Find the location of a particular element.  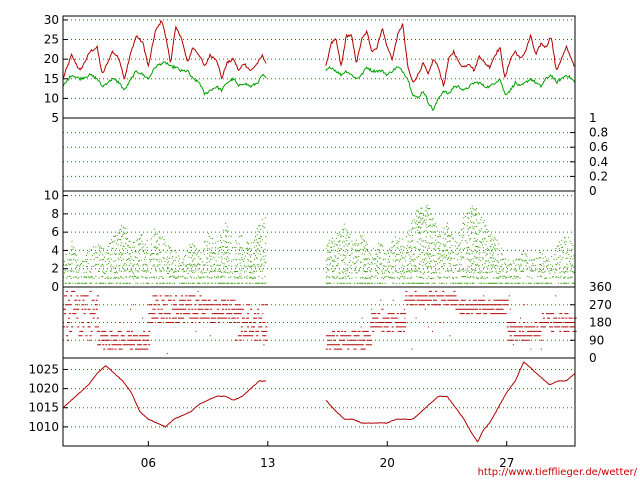

x-tick-label: 06 is located at coordinates (148, 463).